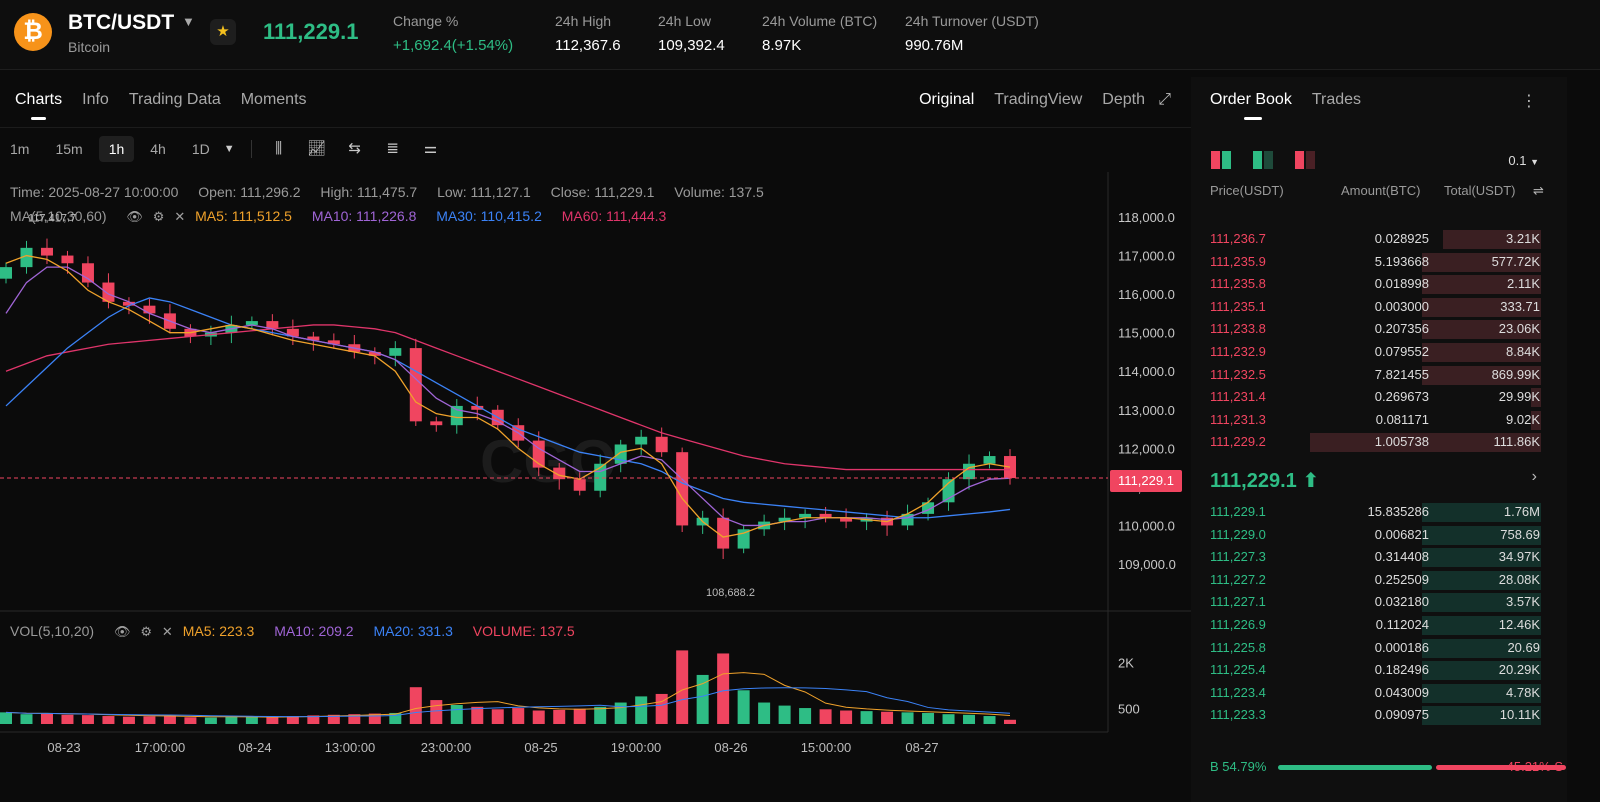 This screenshot has width=1600, height=802. What do you see at coordinates (1366, 442) in the screenshot?
I see `ask-row: 111,229.2 1.005738 111.86K` at bounding box center [1366, 442].